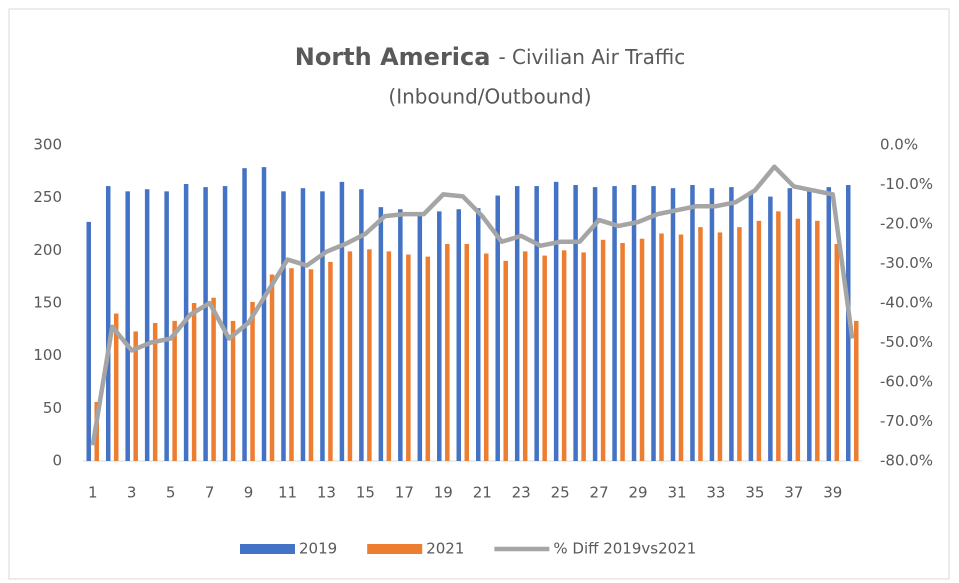  Describe the element at coordinates (249, 493) in the screenshot. I see `x-tick-label: 9` at that location.